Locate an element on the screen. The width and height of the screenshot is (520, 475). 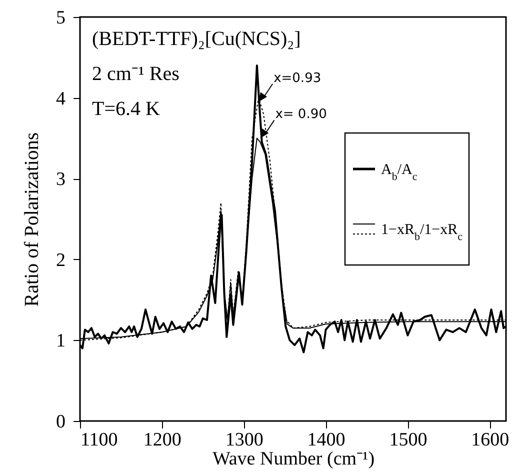
annotation: x=0.93 is located at coordinates (298, 78).